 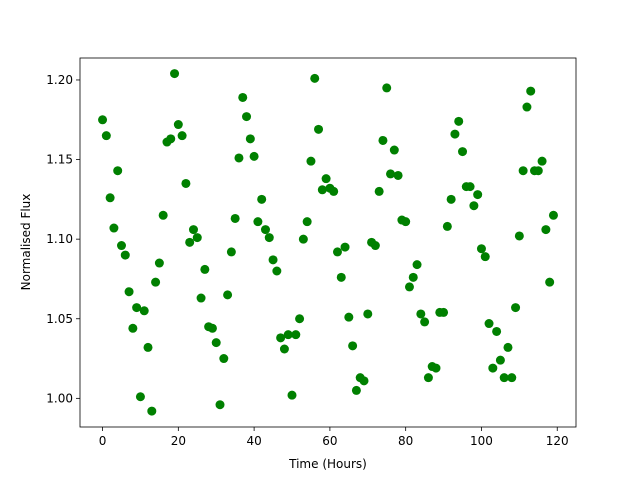 What do you see at coordinates (59, 80) in the screenshot?
I see `y-tick-label: 1.20` at bounding box center [59, 80].